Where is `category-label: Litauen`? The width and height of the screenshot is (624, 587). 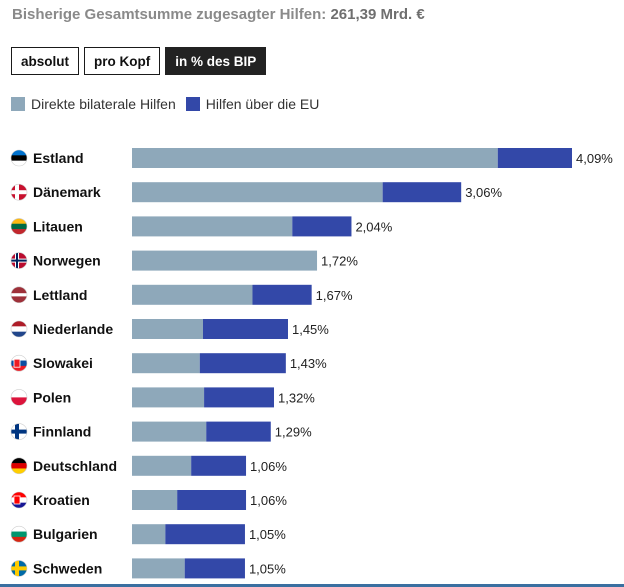
category-label: Litauen is located at coordinates (58, 226).